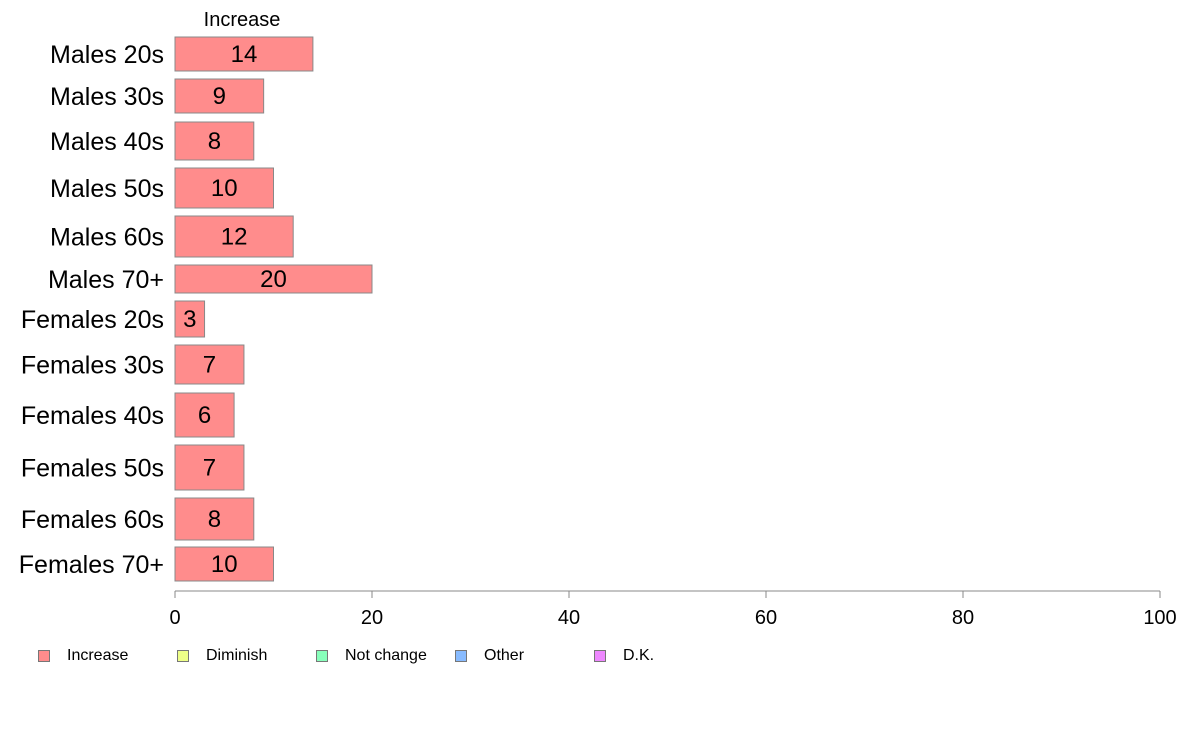  I want to click on bar-value-label: 14, so click(244, 54).